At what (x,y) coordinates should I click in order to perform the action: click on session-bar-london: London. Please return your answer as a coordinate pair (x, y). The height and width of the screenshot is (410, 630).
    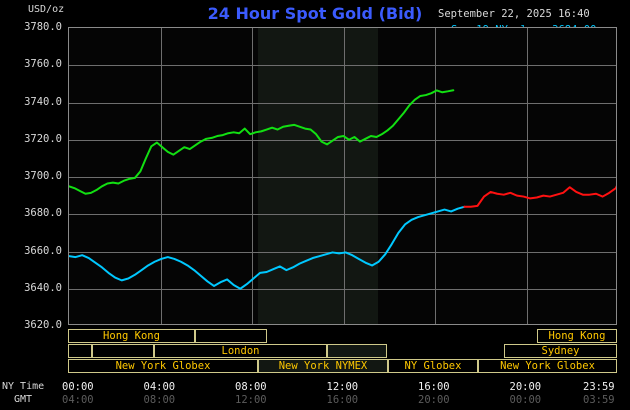
    Looking at the image, I should click on (240, 351).